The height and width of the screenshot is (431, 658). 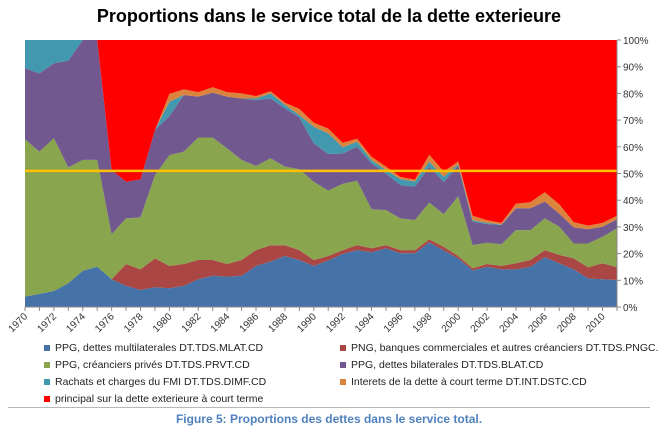 What do you see at coordinates (633, 281) in the screenshot?
I see `y-tick-label: 10%` at bounding box center [633, 281].